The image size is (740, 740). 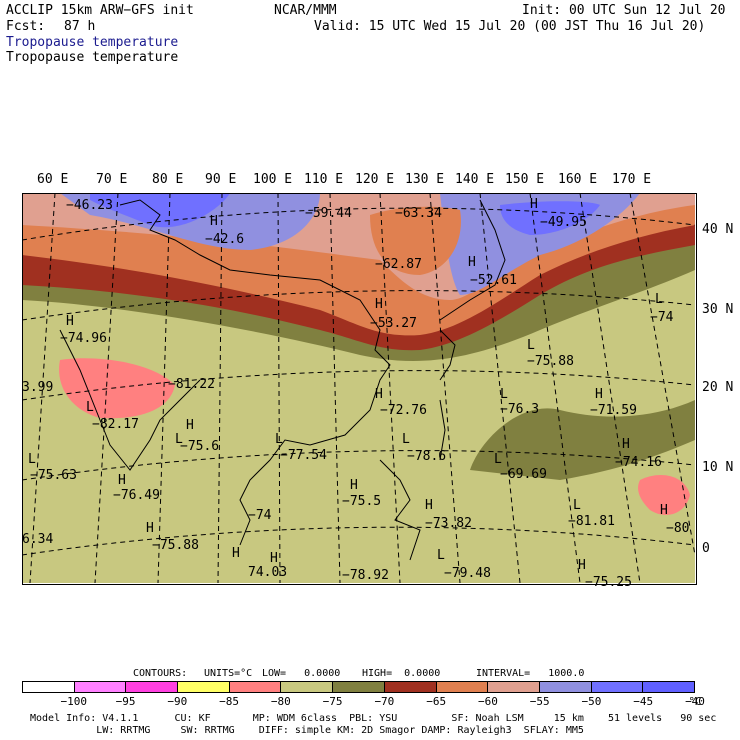 What do you see at coordinates (112, 179) in the screenshot?
I see `longitude-label: 70 E` at bounding box center [112, 179].